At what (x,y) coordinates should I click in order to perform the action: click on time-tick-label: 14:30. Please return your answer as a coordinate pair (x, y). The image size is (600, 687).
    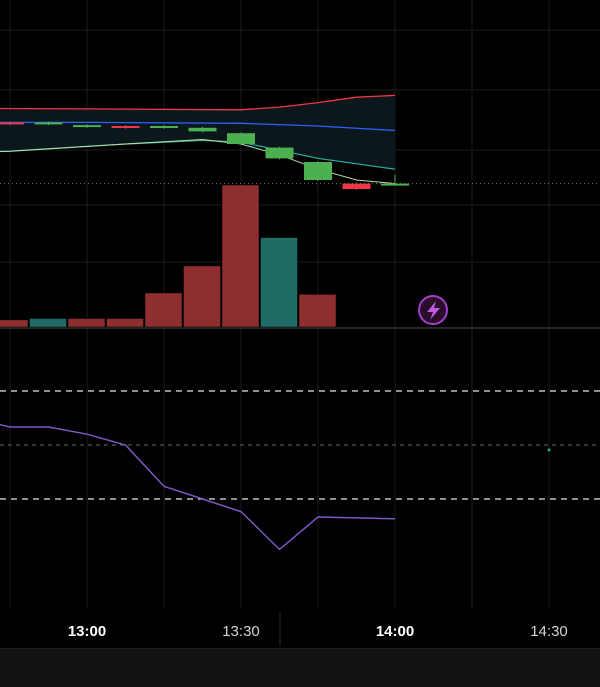
    Looking at the image, I should click on (549, 631).